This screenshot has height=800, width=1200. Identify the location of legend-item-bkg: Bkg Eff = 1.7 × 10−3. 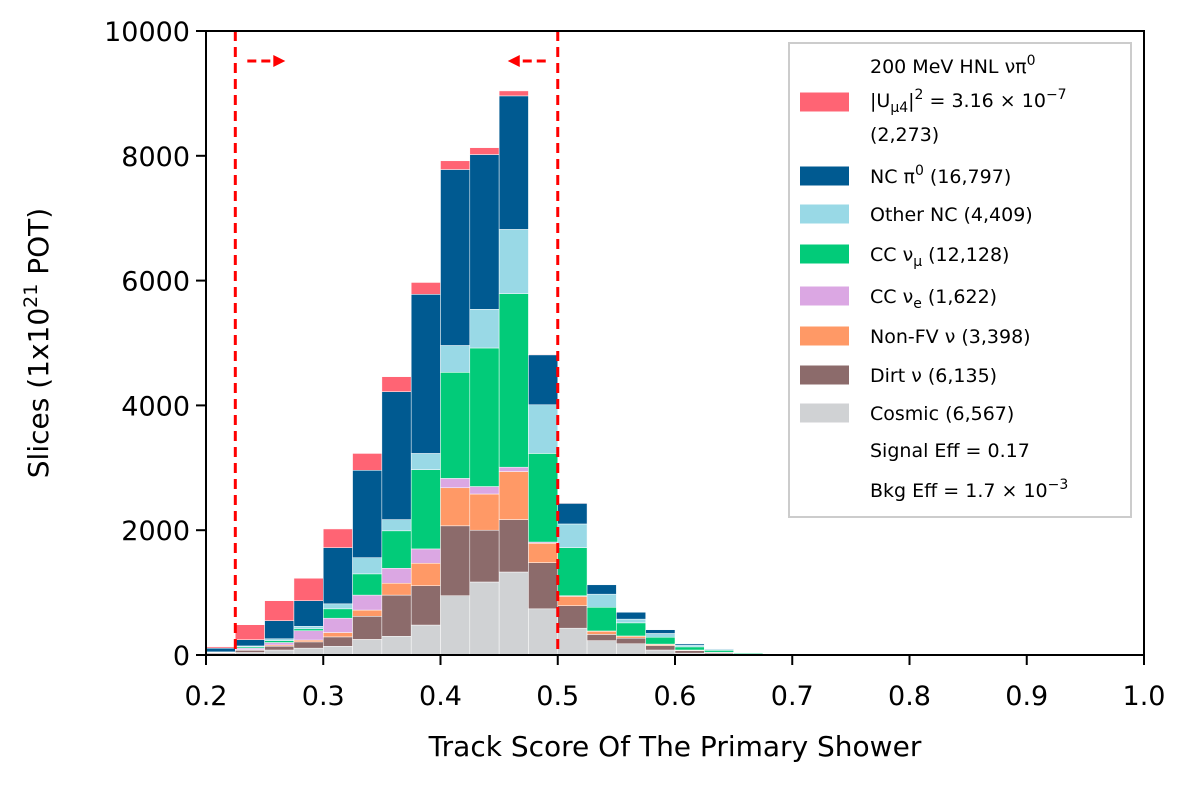
(969, 489).